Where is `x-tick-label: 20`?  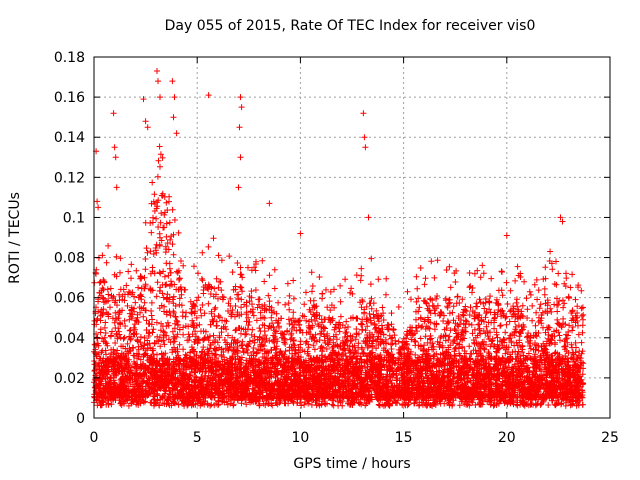 x-tick-label: 20 is located at coordinates (507, 438).